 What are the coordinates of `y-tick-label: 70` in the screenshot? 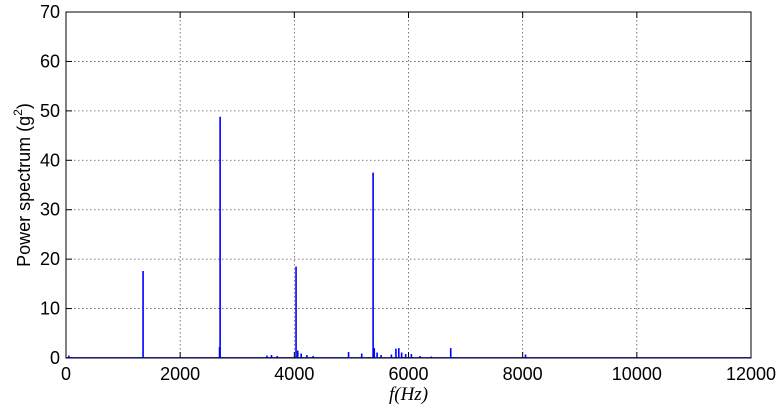 It's located at (50, 12).